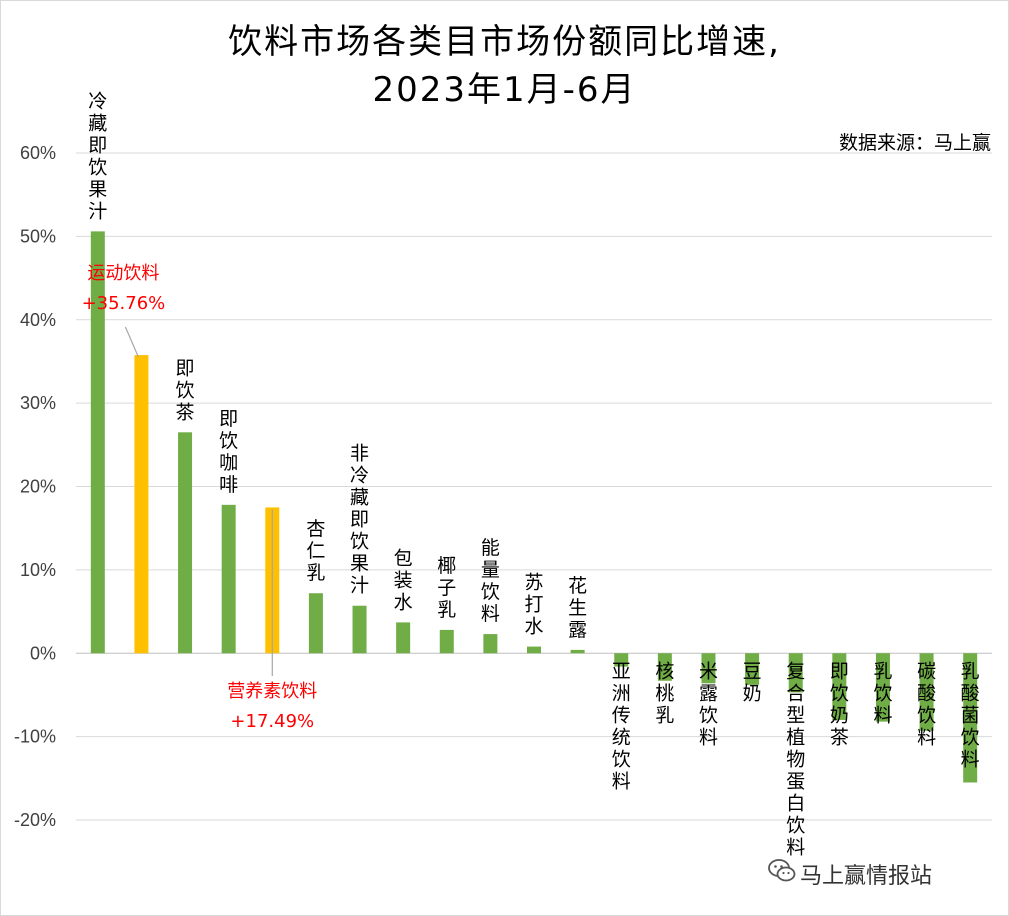 The image size is (1009, 916). What do you see at coordinates (228, 452) in the screenshot?
I see `category-label-3: 即饮咖啡` at bounding box center [228, 452].